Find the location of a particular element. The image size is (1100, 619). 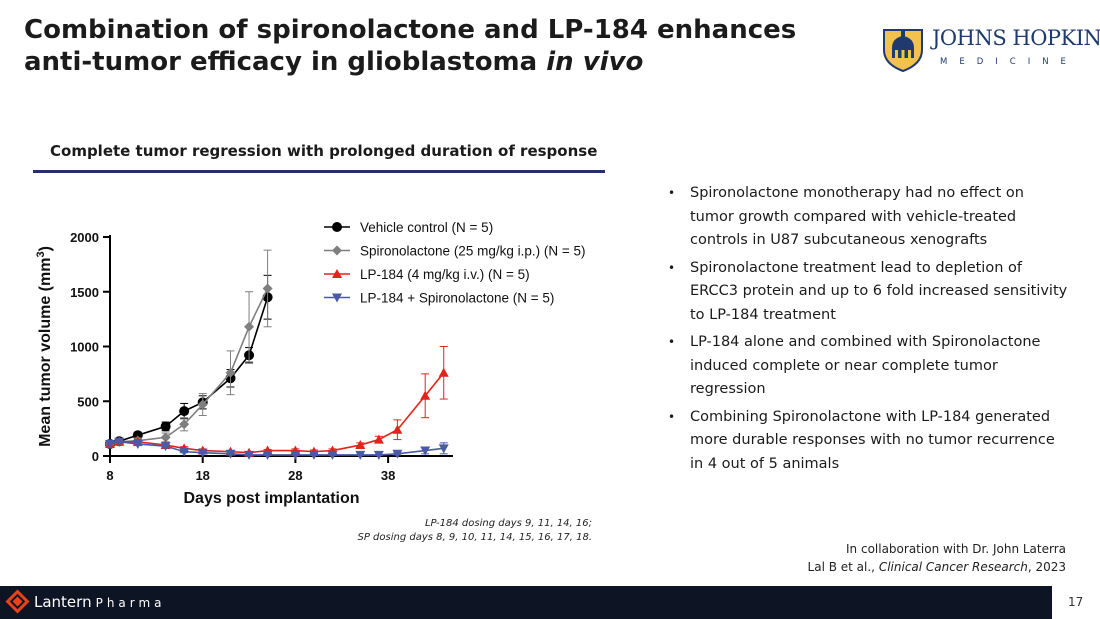

y-tick-label: 2000 is located at coordinates (84, 237).